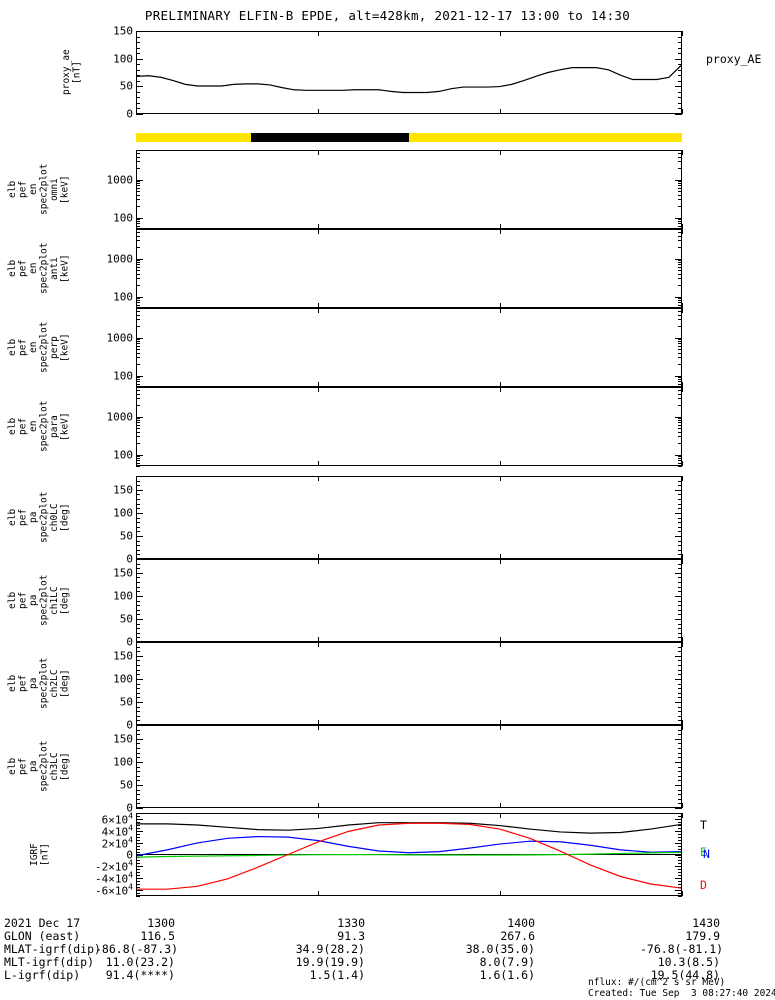 The height and width of the screenshot is (1000, 775). I want to click on ytick-label-igrf-1: -4×10⁴, so click(114, 878).